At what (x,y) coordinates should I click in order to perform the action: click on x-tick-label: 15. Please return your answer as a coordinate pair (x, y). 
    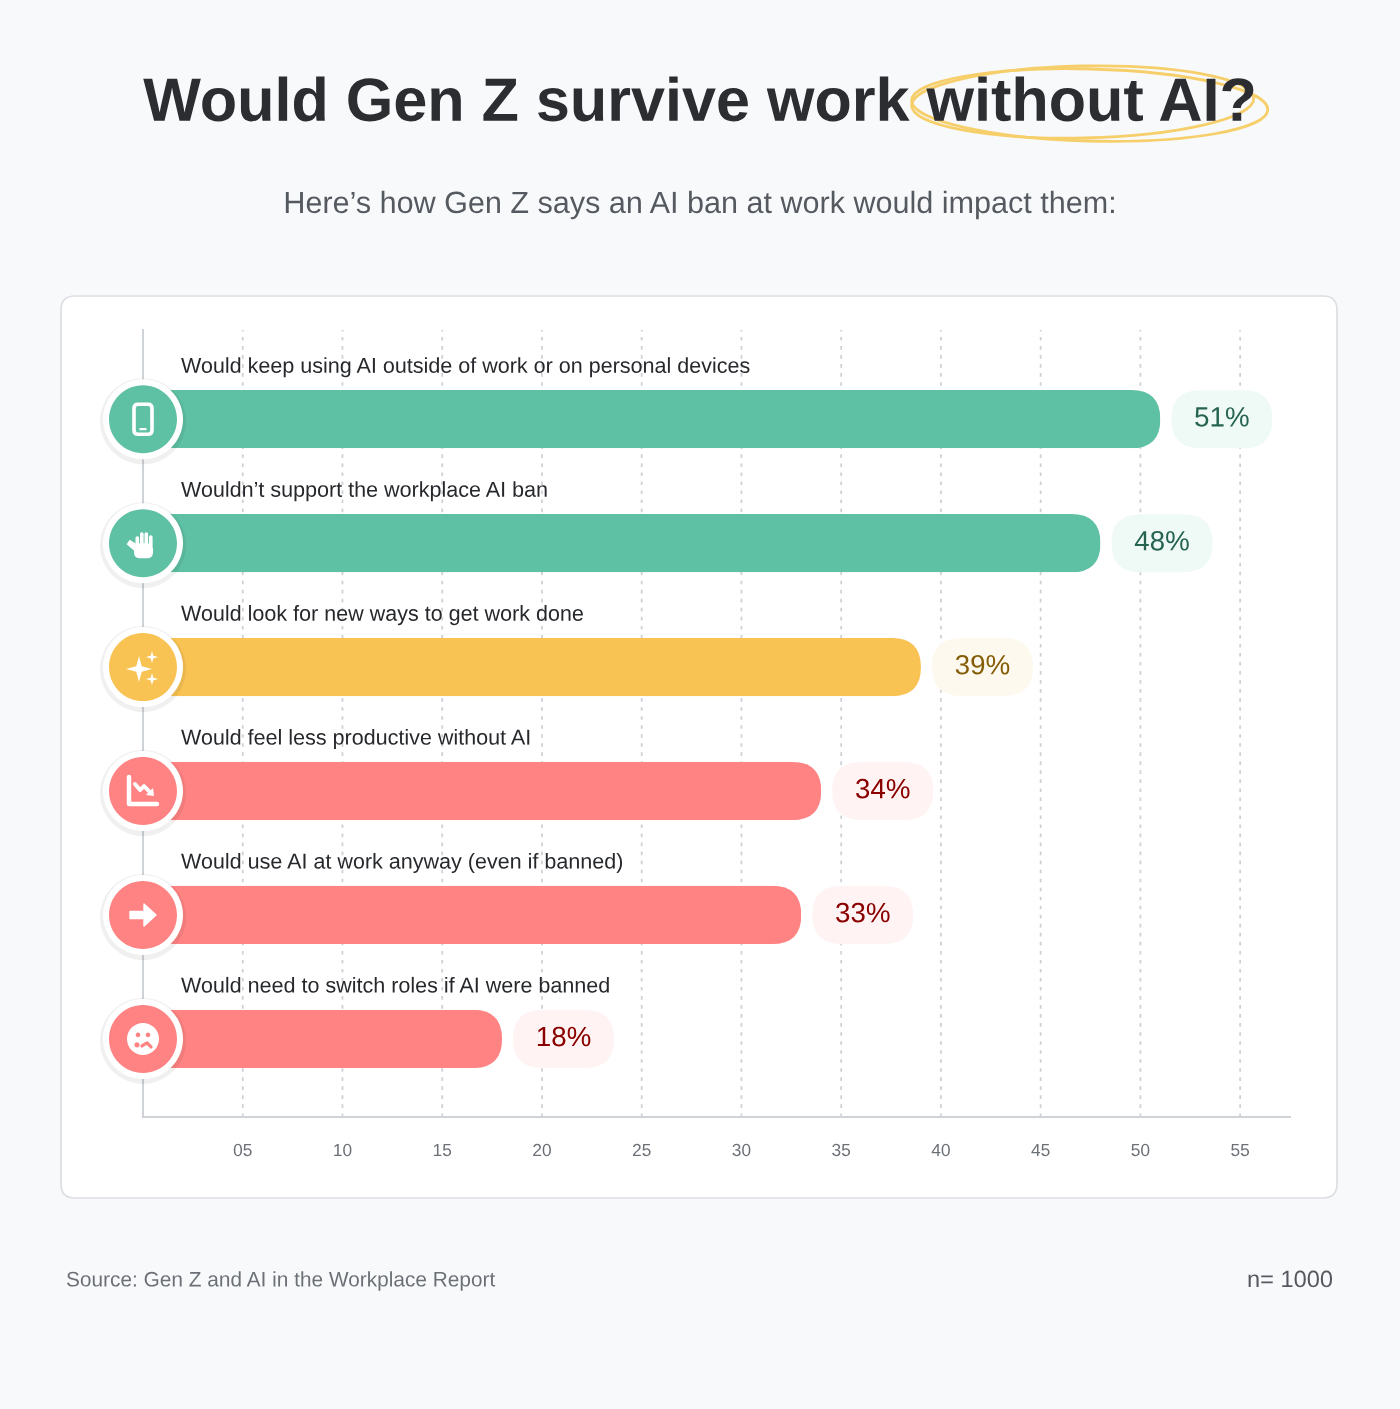
    Looking at the image, I should click on (442, 1150).